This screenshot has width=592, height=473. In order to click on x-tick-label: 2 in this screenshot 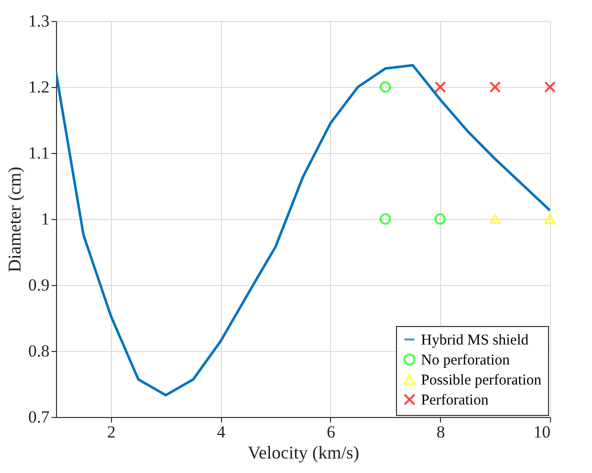, I will do `click(111, 432)`.